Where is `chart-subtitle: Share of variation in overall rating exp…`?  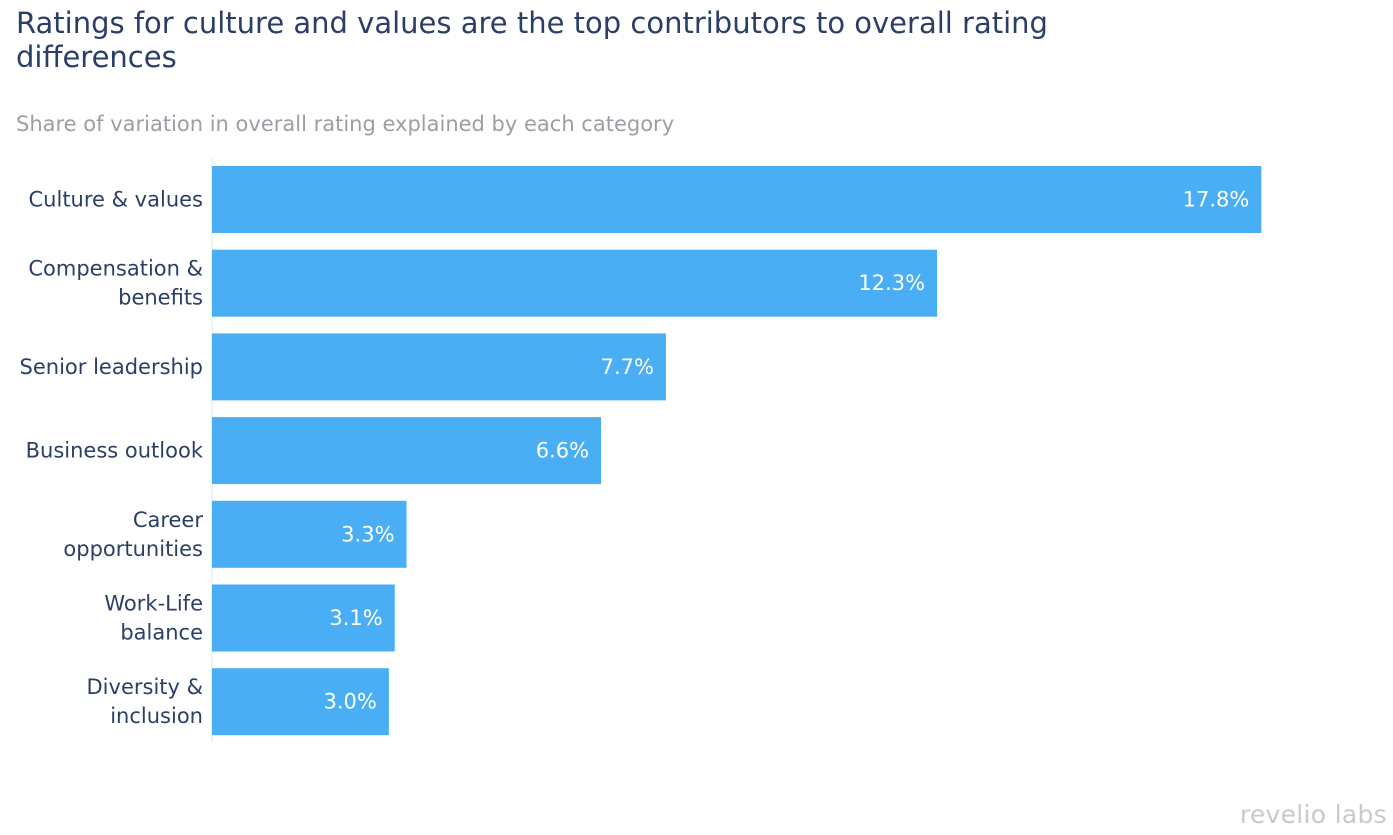 chart-subtitle: Share of variation in overall rating exp… is located at coordinates (345, 124).